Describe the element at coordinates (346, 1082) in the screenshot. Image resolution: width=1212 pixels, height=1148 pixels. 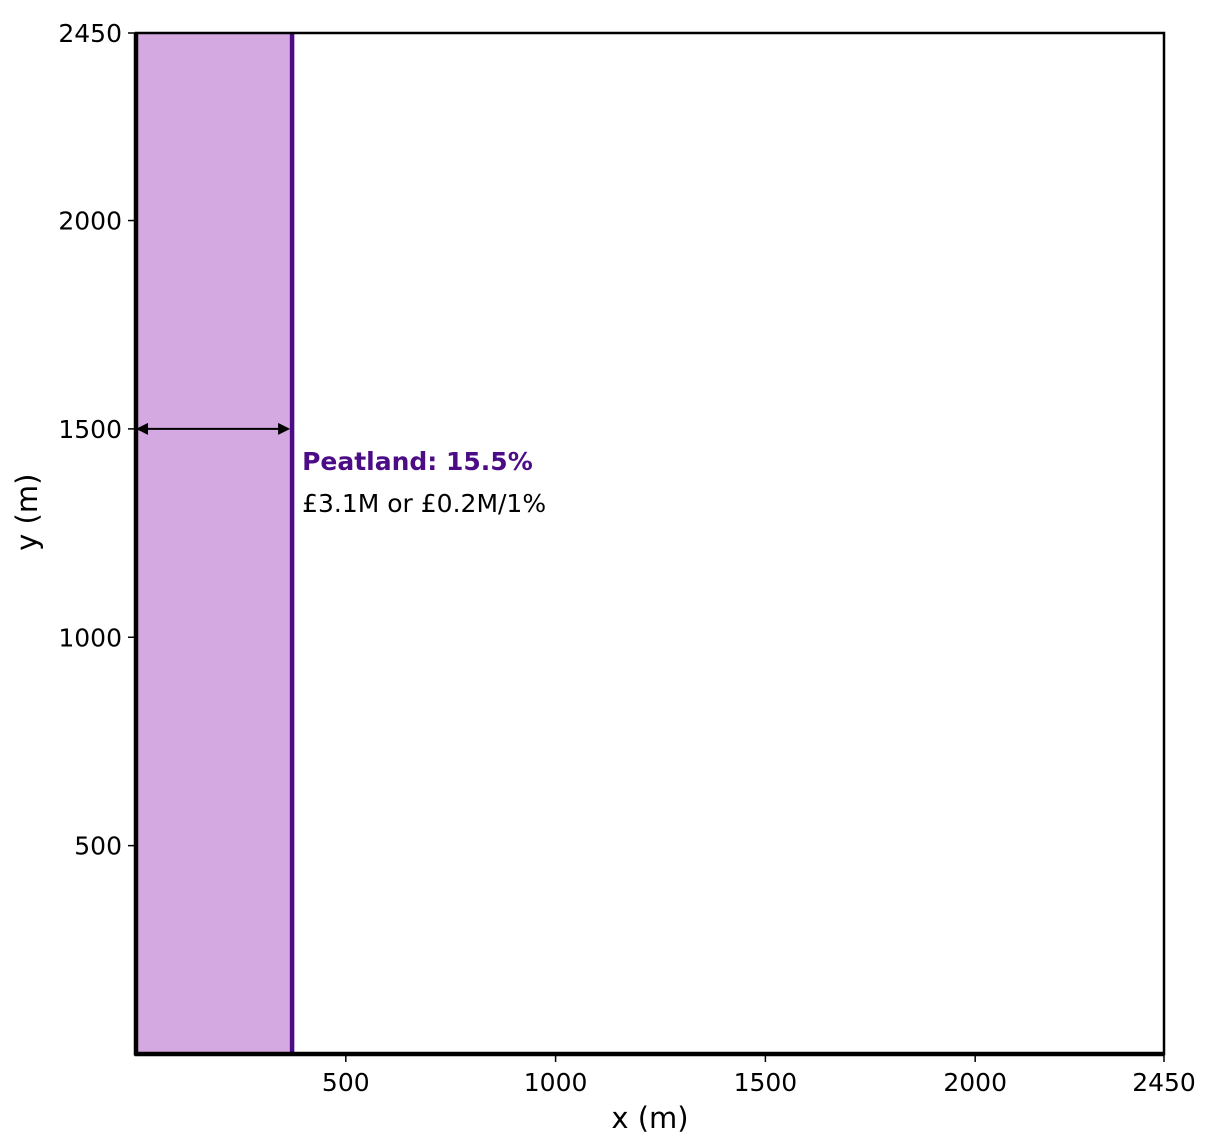
I see `x-tick-label: 500` at that location.